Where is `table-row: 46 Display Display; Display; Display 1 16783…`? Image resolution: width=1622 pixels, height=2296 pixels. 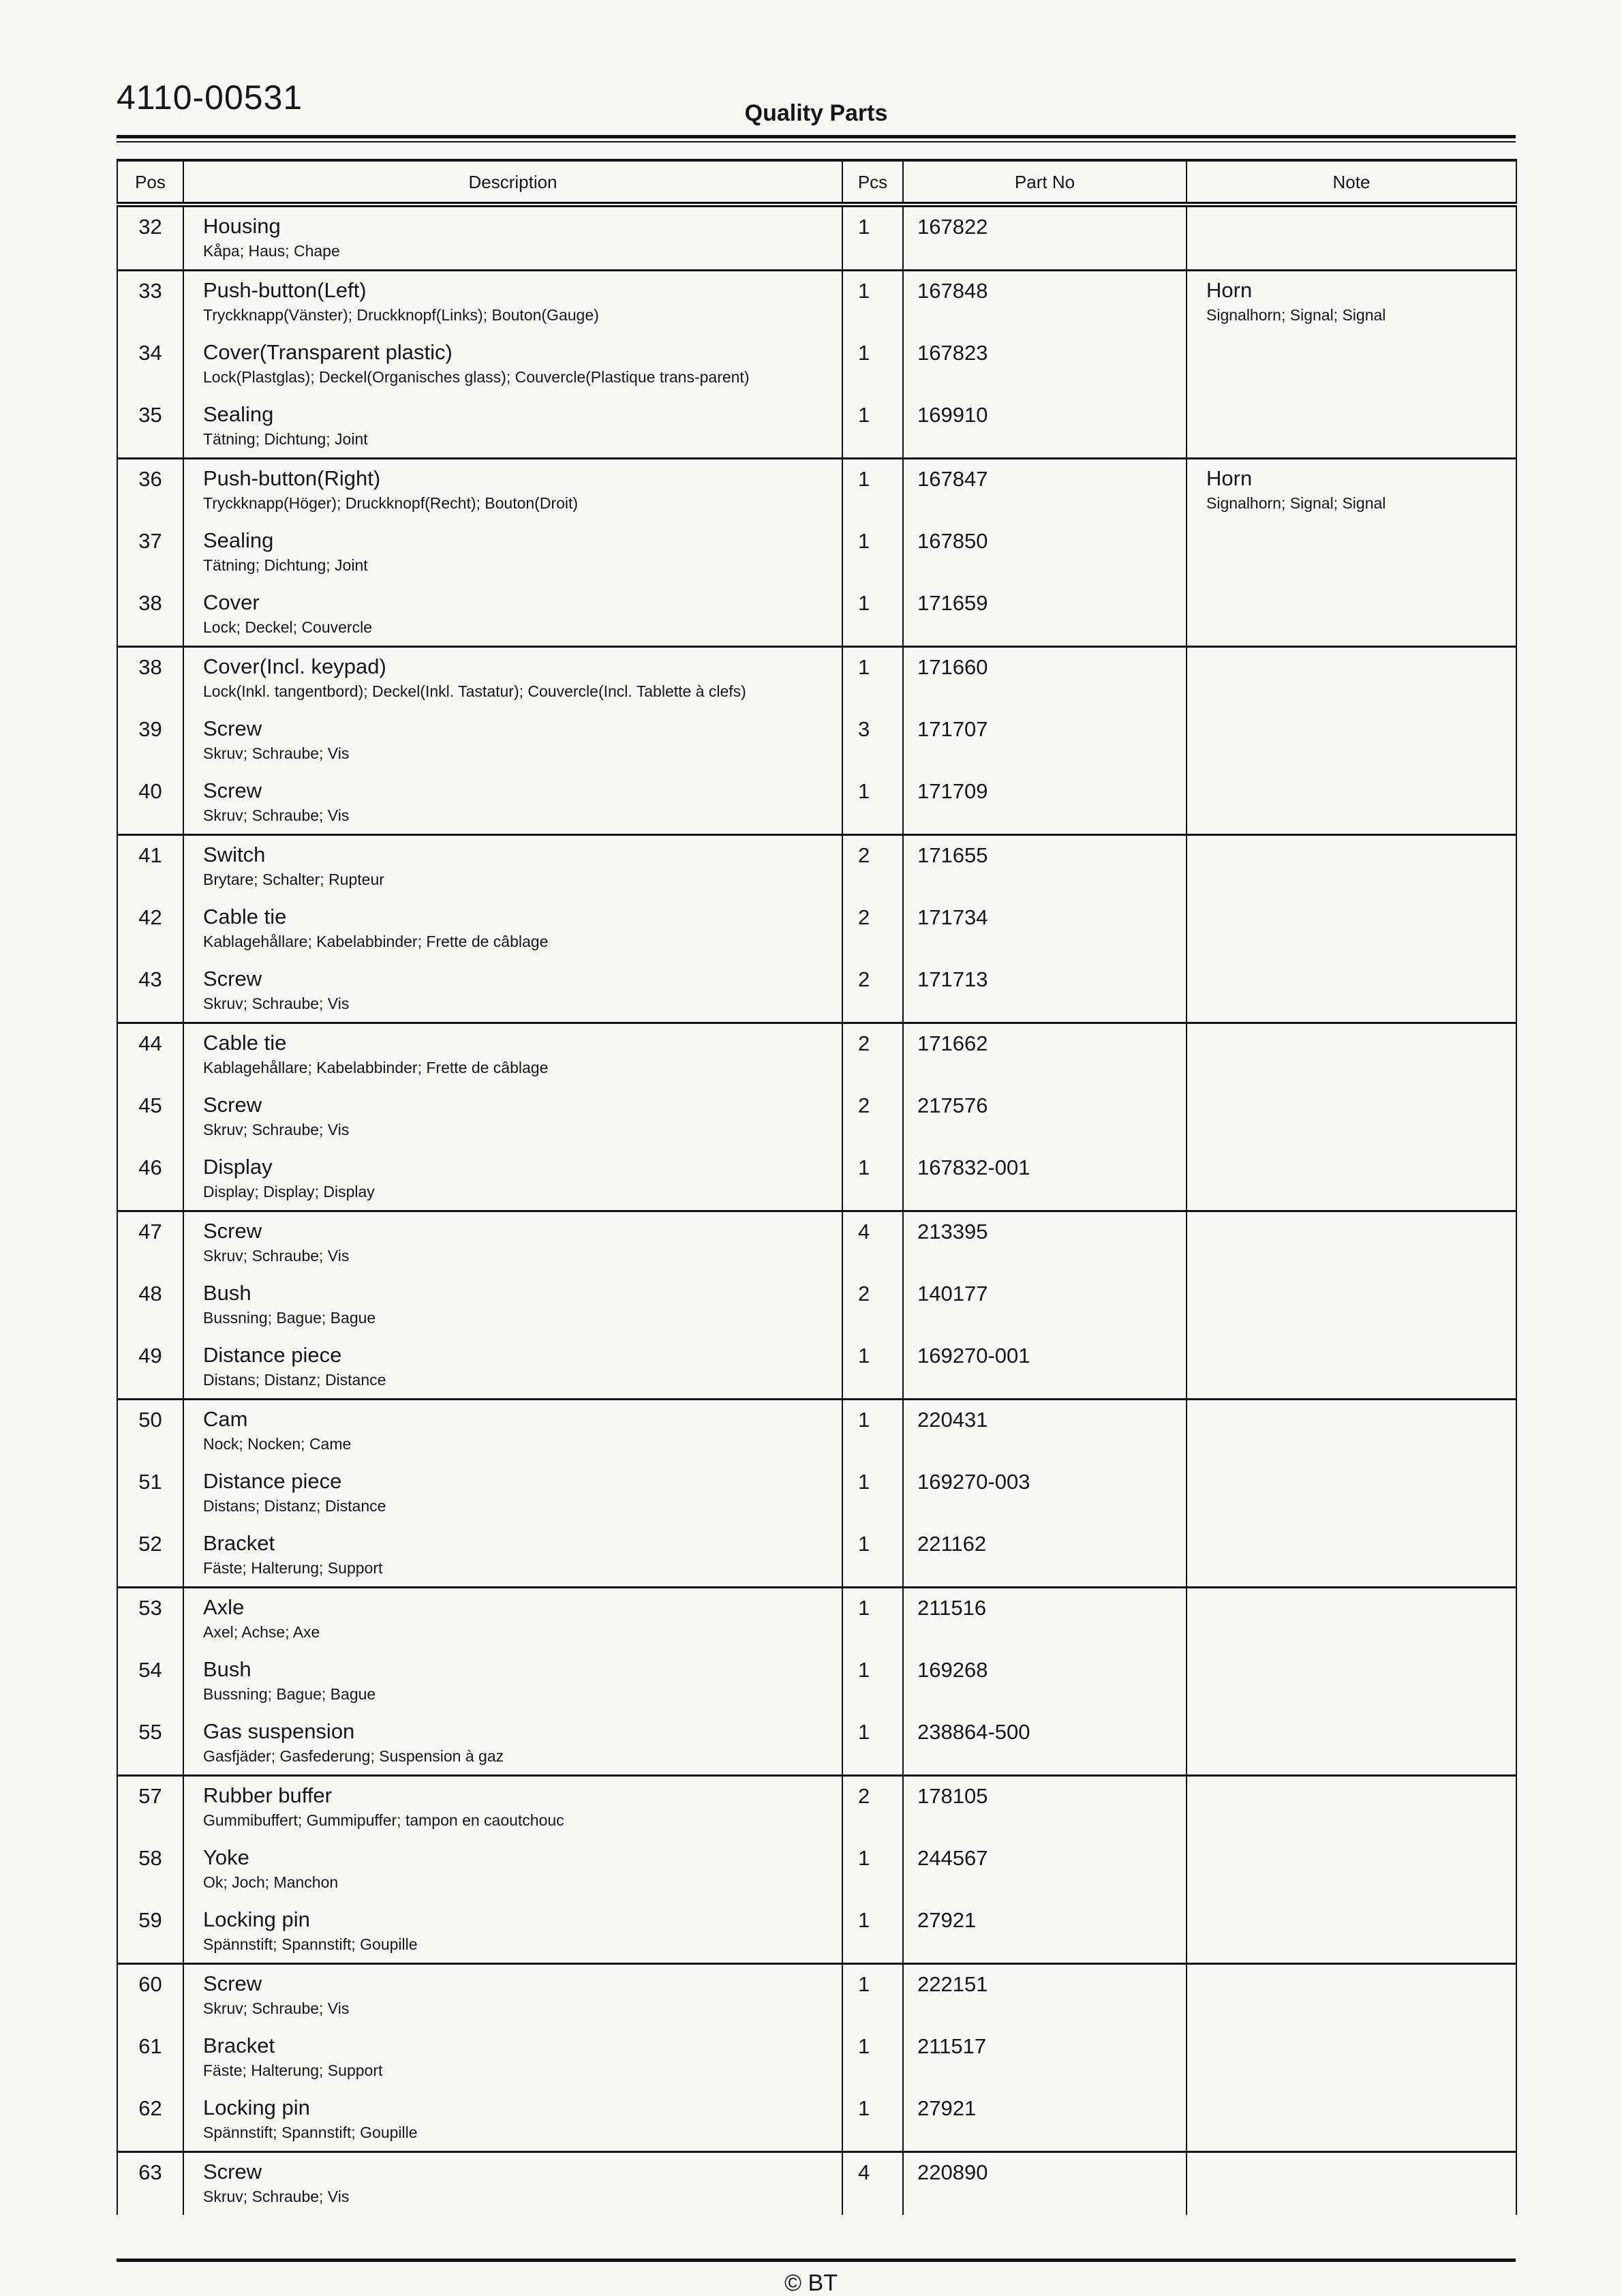
table-row: 46 Display Display; Display; Display 1 16783… is located at coordinates (817, 1179).